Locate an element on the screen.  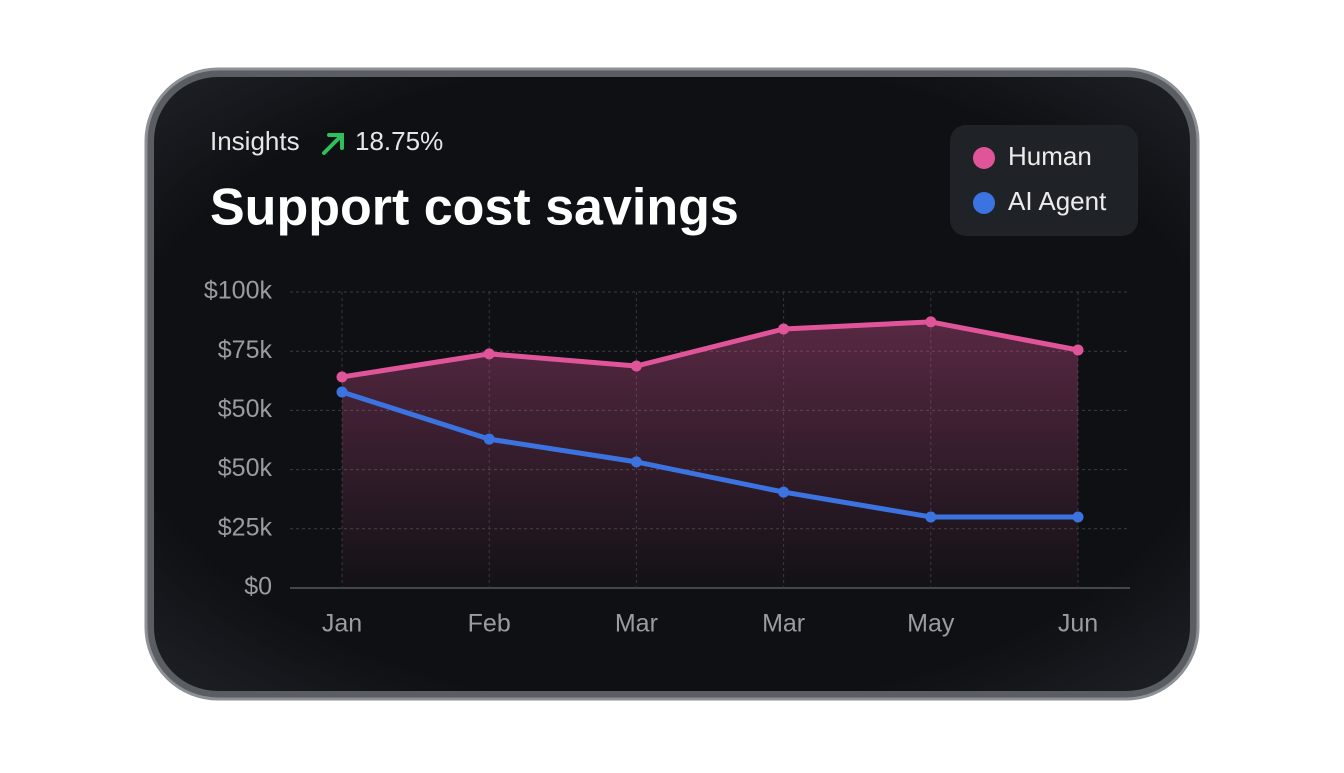
legend is located at coordinates (1044, 180).